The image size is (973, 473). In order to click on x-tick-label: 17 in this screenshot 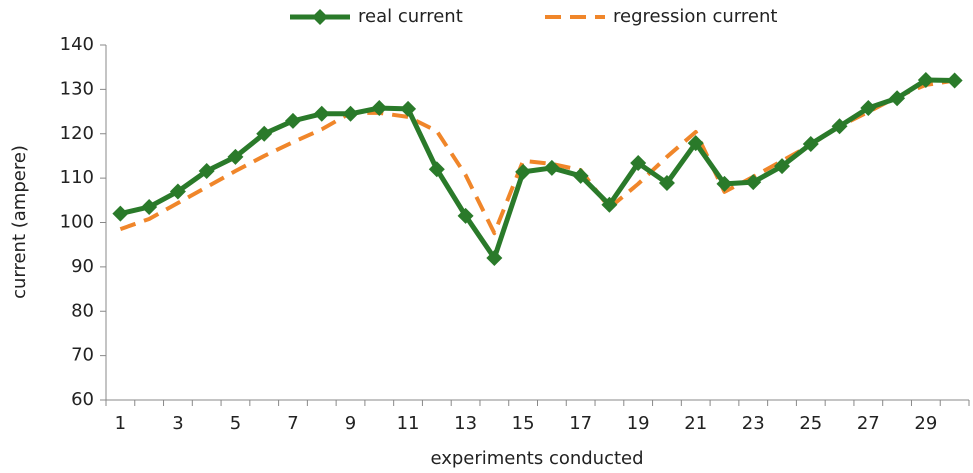, I will do `click(580, 423)`.